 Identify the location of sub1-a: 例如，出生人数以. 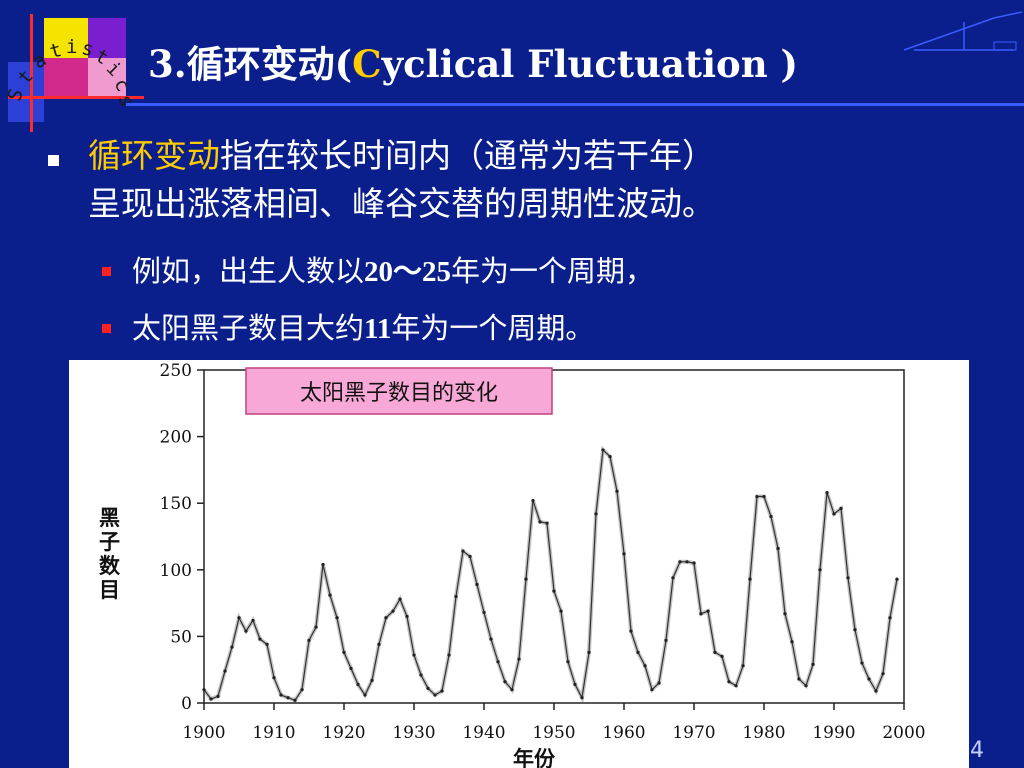
(248, 271).